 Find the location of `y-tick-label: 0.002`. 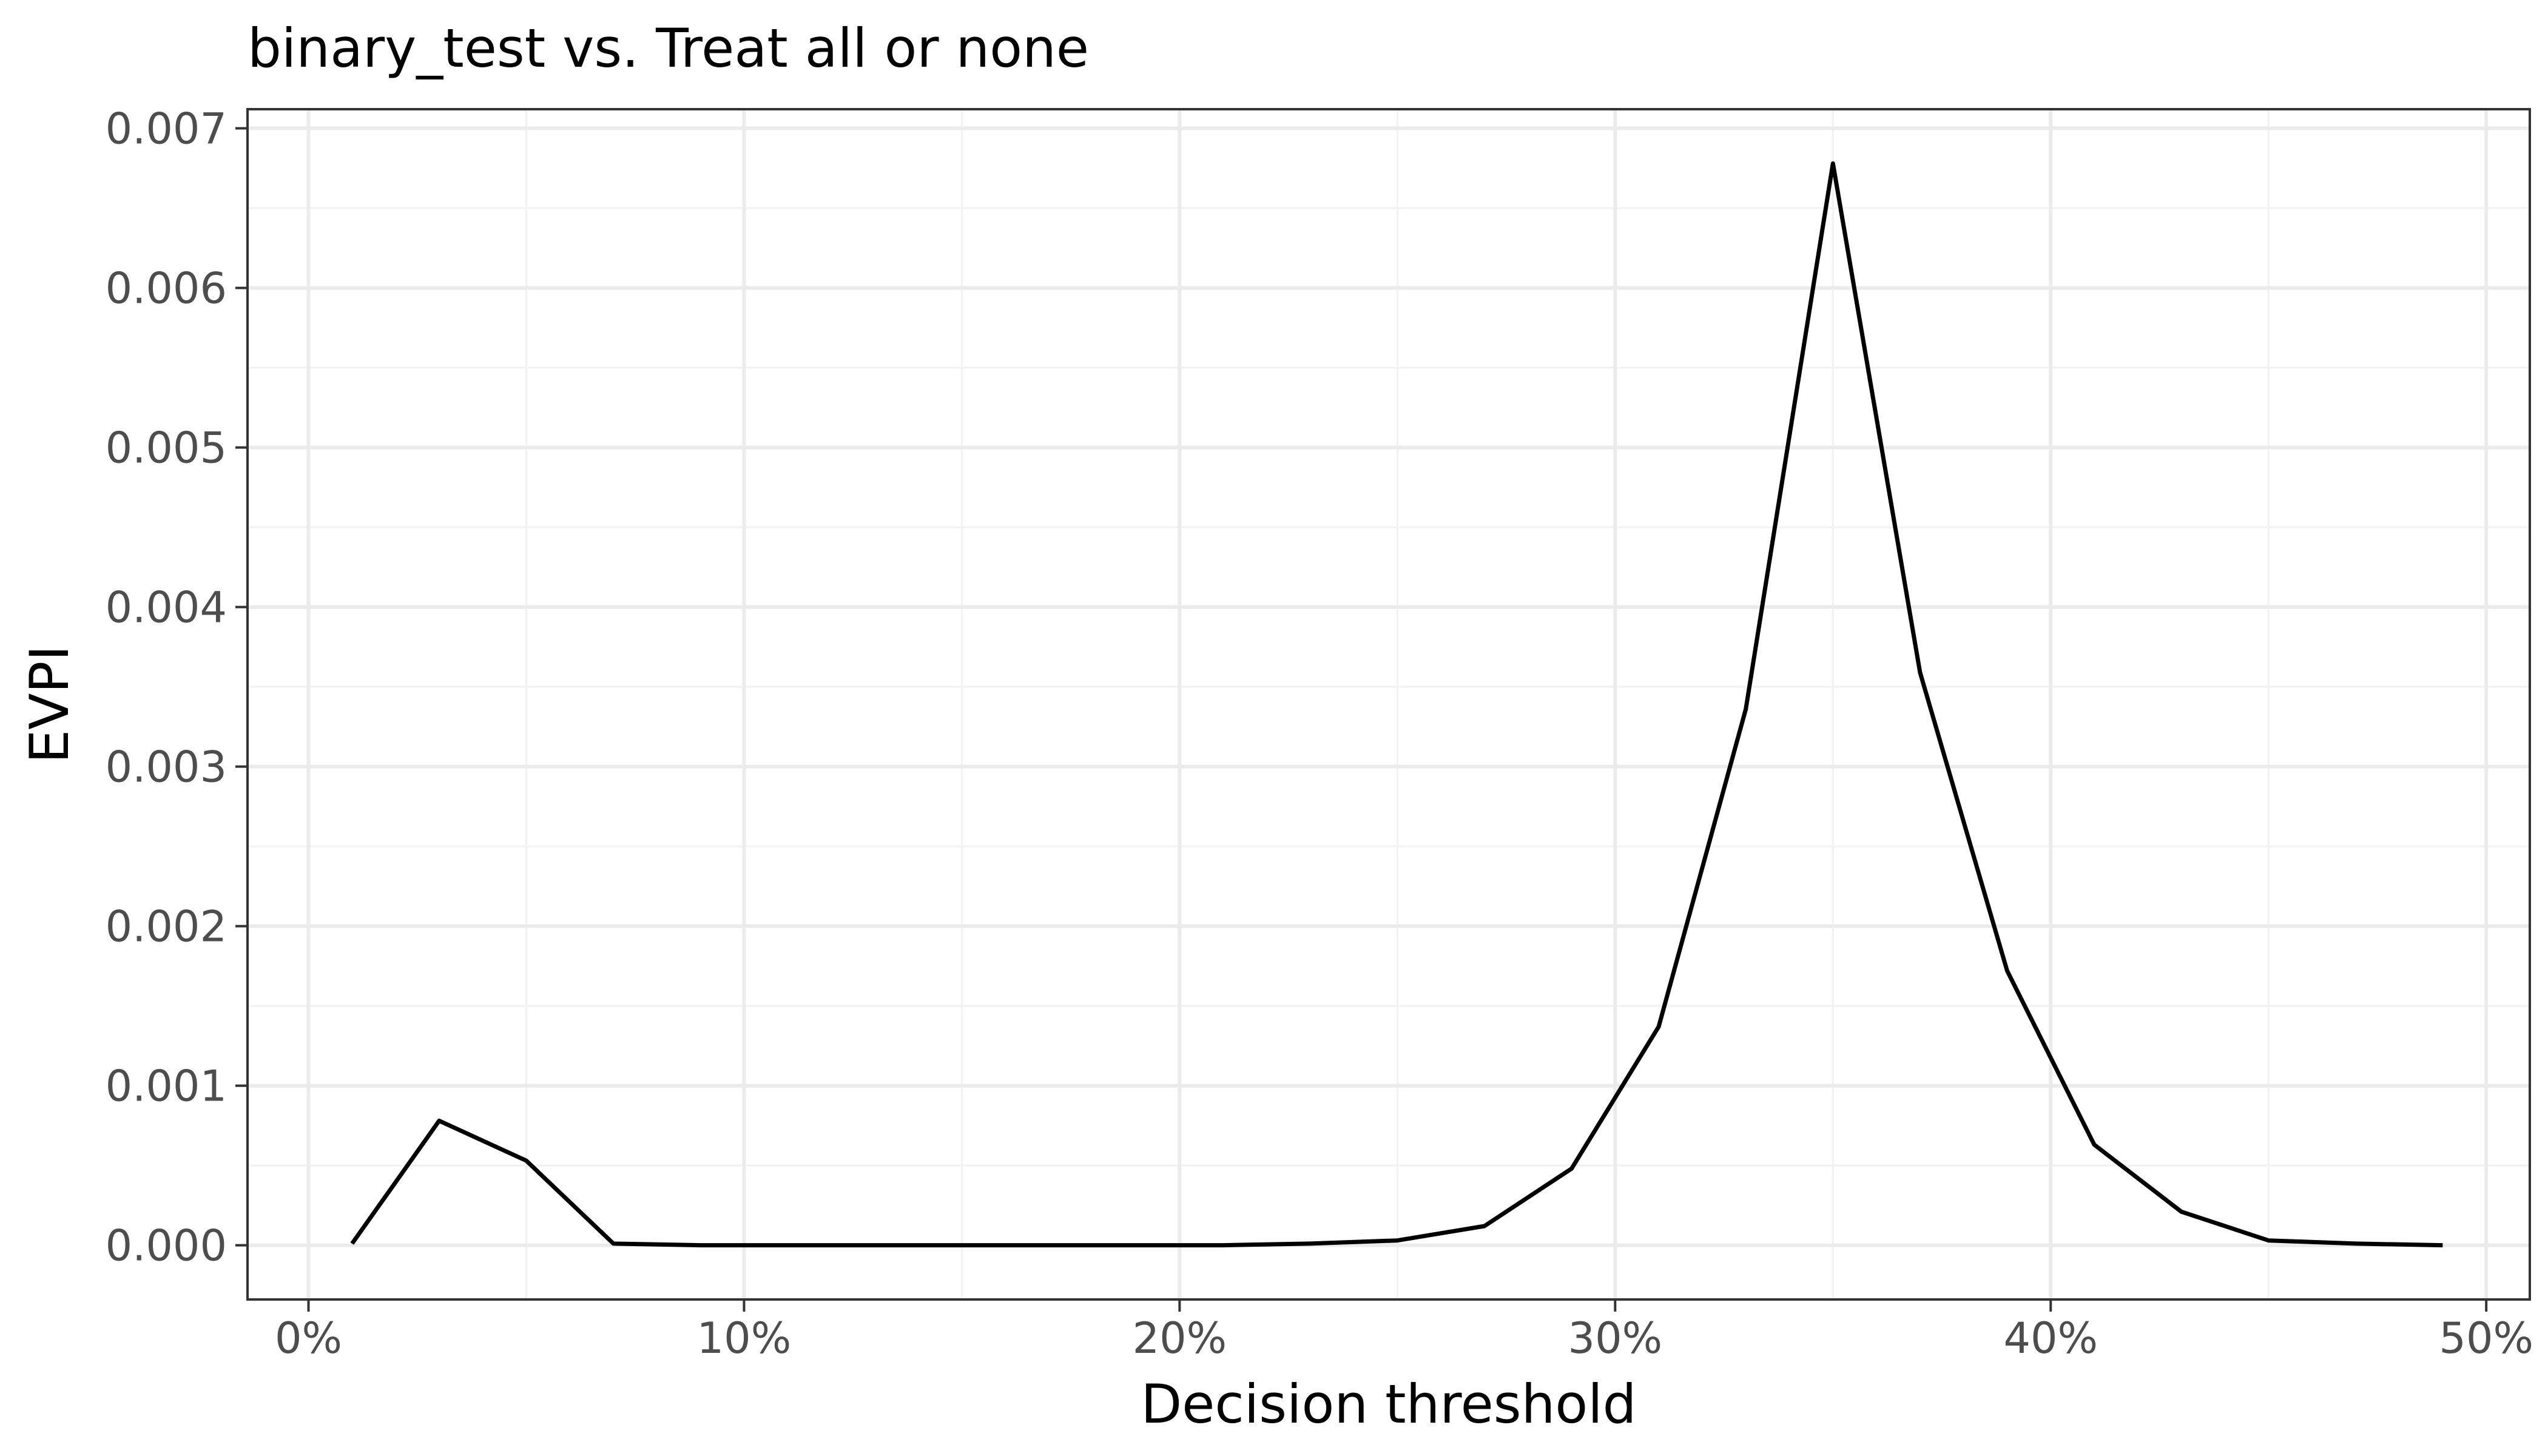

y-tick-label: 0.002 is located at coordinates (166, 927).